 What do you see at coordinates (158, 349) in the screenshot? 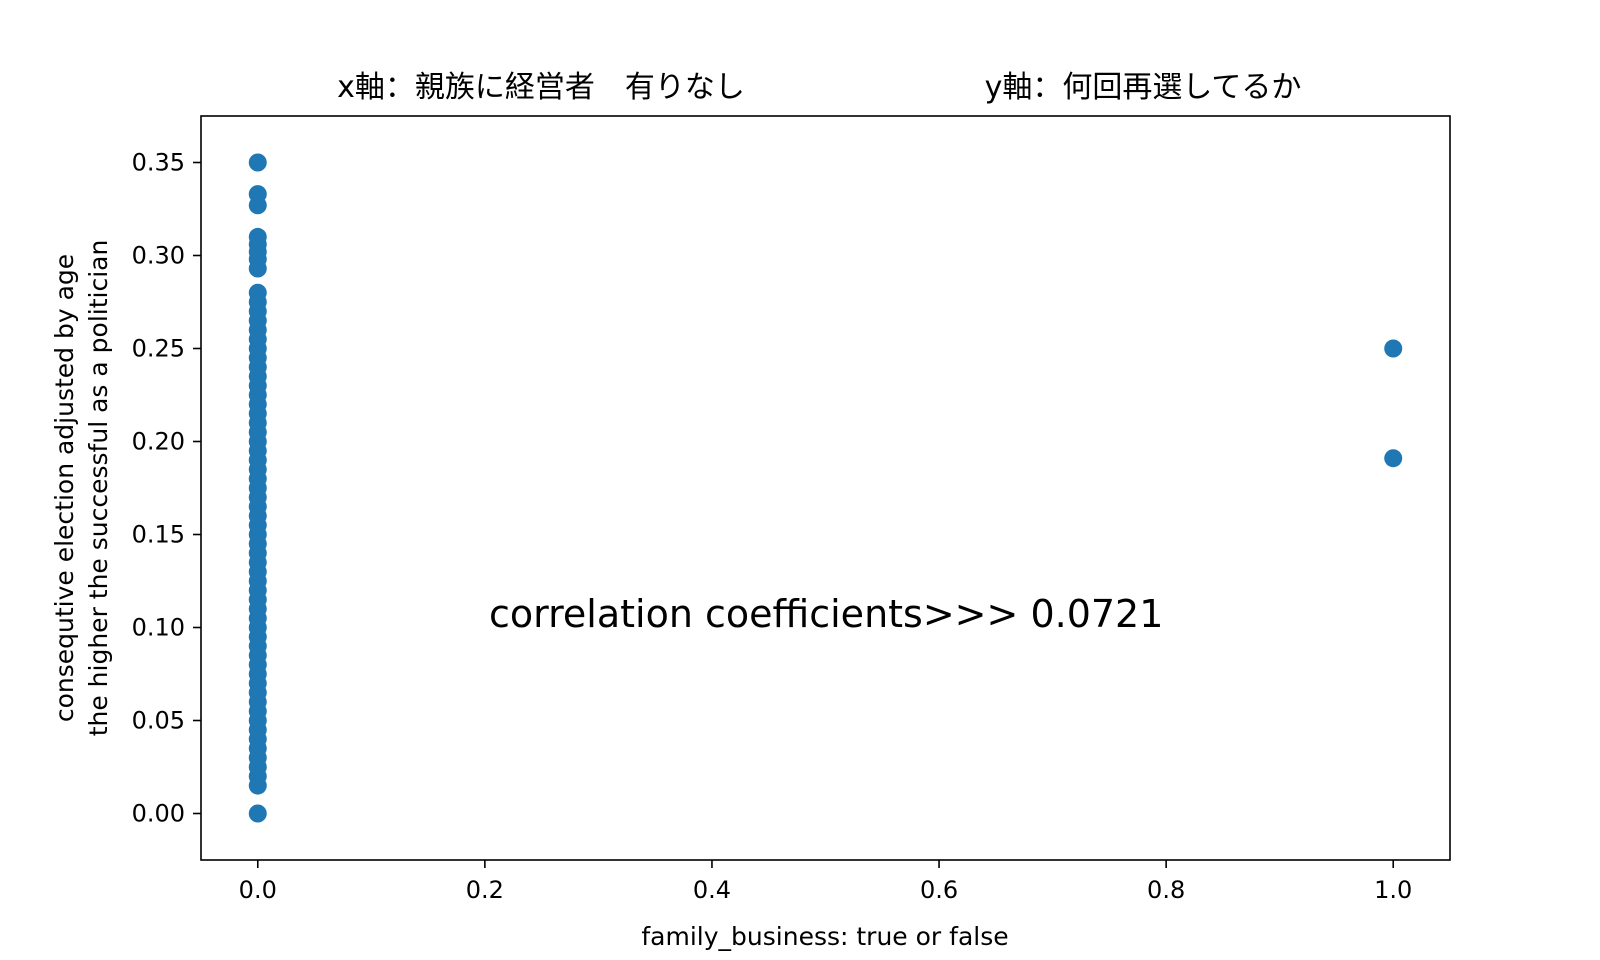
I see `y-tick-label: 0.25` at bounding box center [158, 349].